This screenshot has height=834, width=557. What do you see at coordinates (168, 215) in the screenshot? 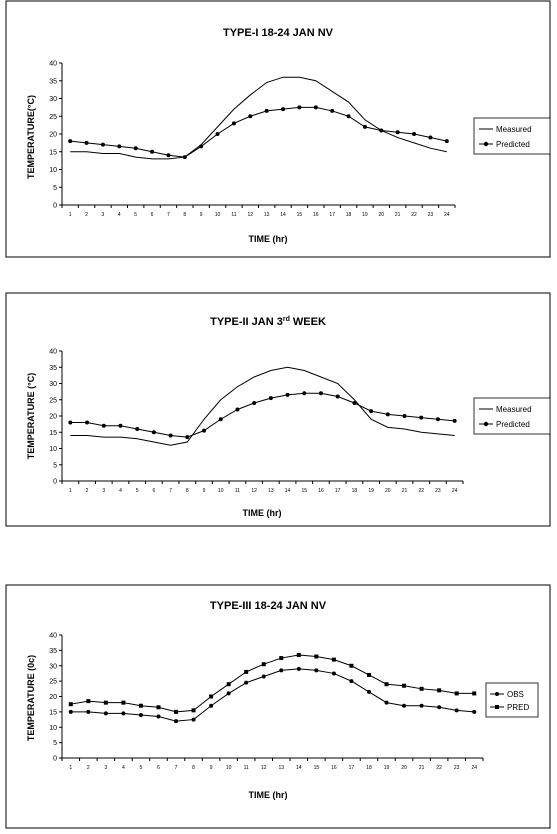
I see `chart-1-x-tick-label: 7` at bounding box center [168, 215].